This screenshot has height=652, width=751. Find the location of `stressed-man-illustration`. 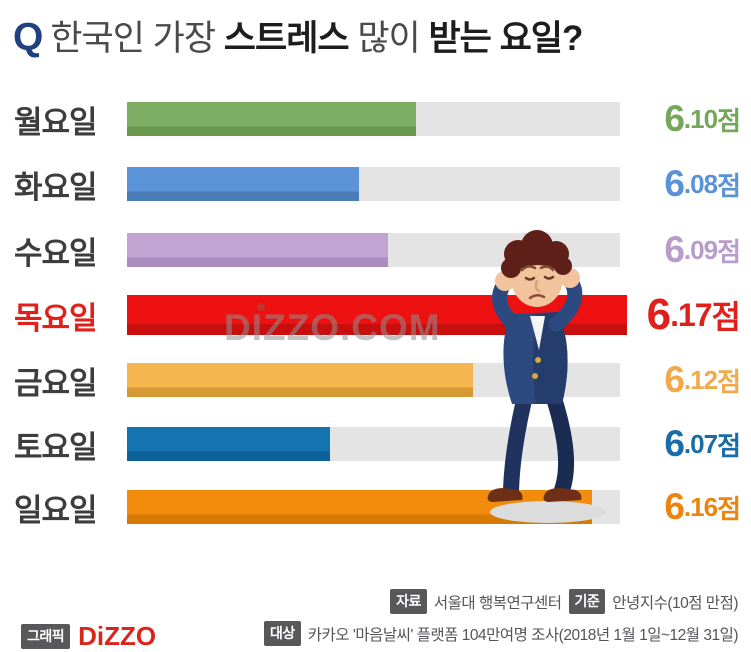

stressed-man-illustration is located at coordinates (546, 376).